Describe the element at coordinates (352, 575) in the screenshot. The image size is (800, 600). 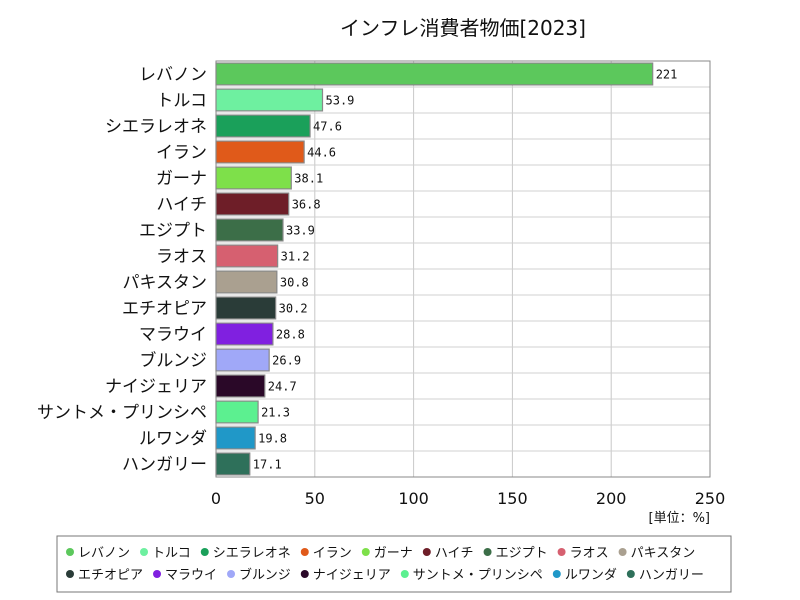
I see `legend-item: ナイジェリア` at that location.